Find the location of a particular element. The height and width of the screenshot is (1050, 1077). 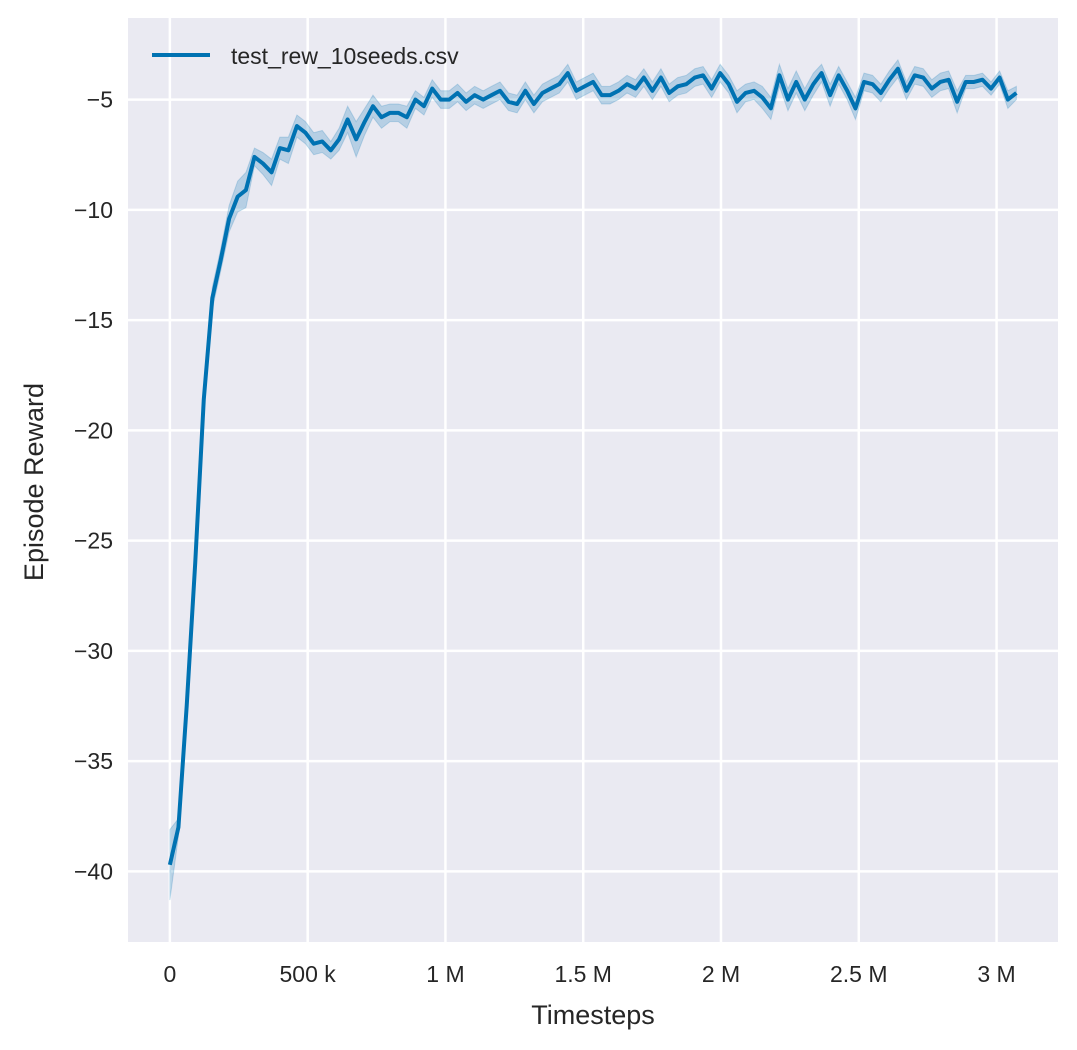

x-tick-label: 3 M is located at coordinates (996, 974).